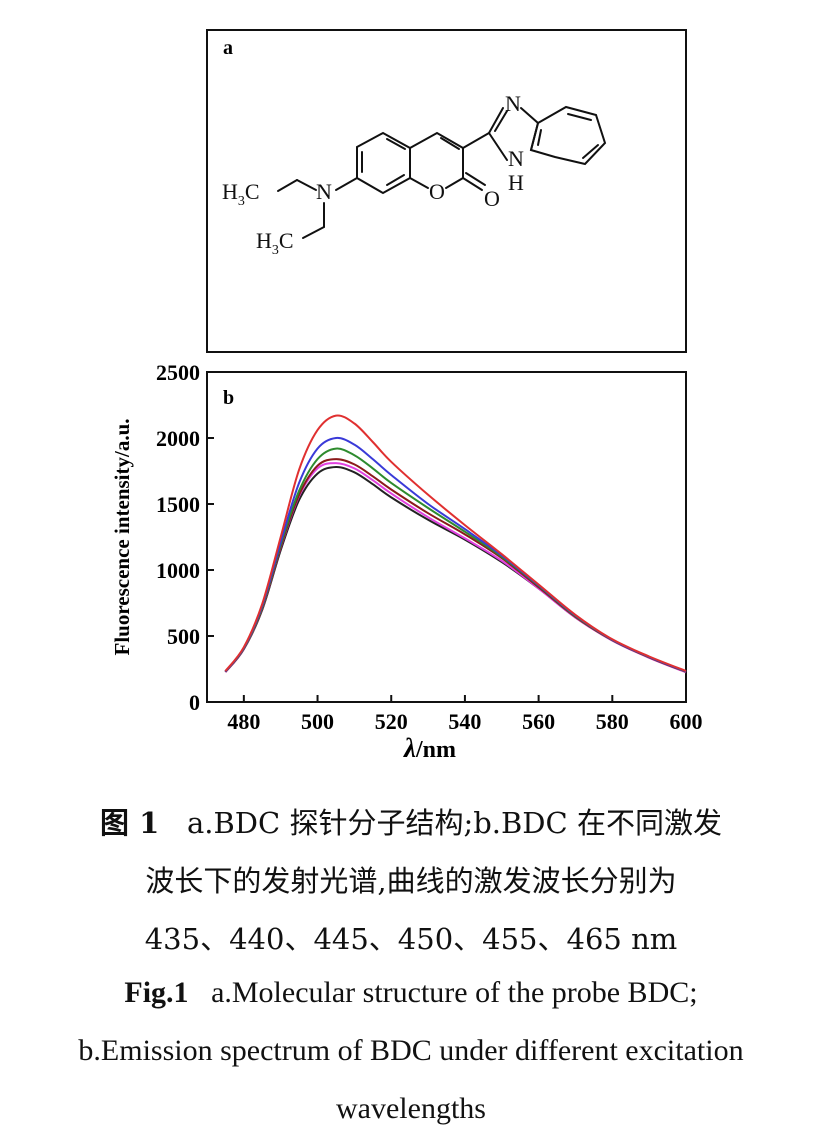 This screenshot has width=822, height=1131. I want to click on panel-a-label: a, so click(228, 48).